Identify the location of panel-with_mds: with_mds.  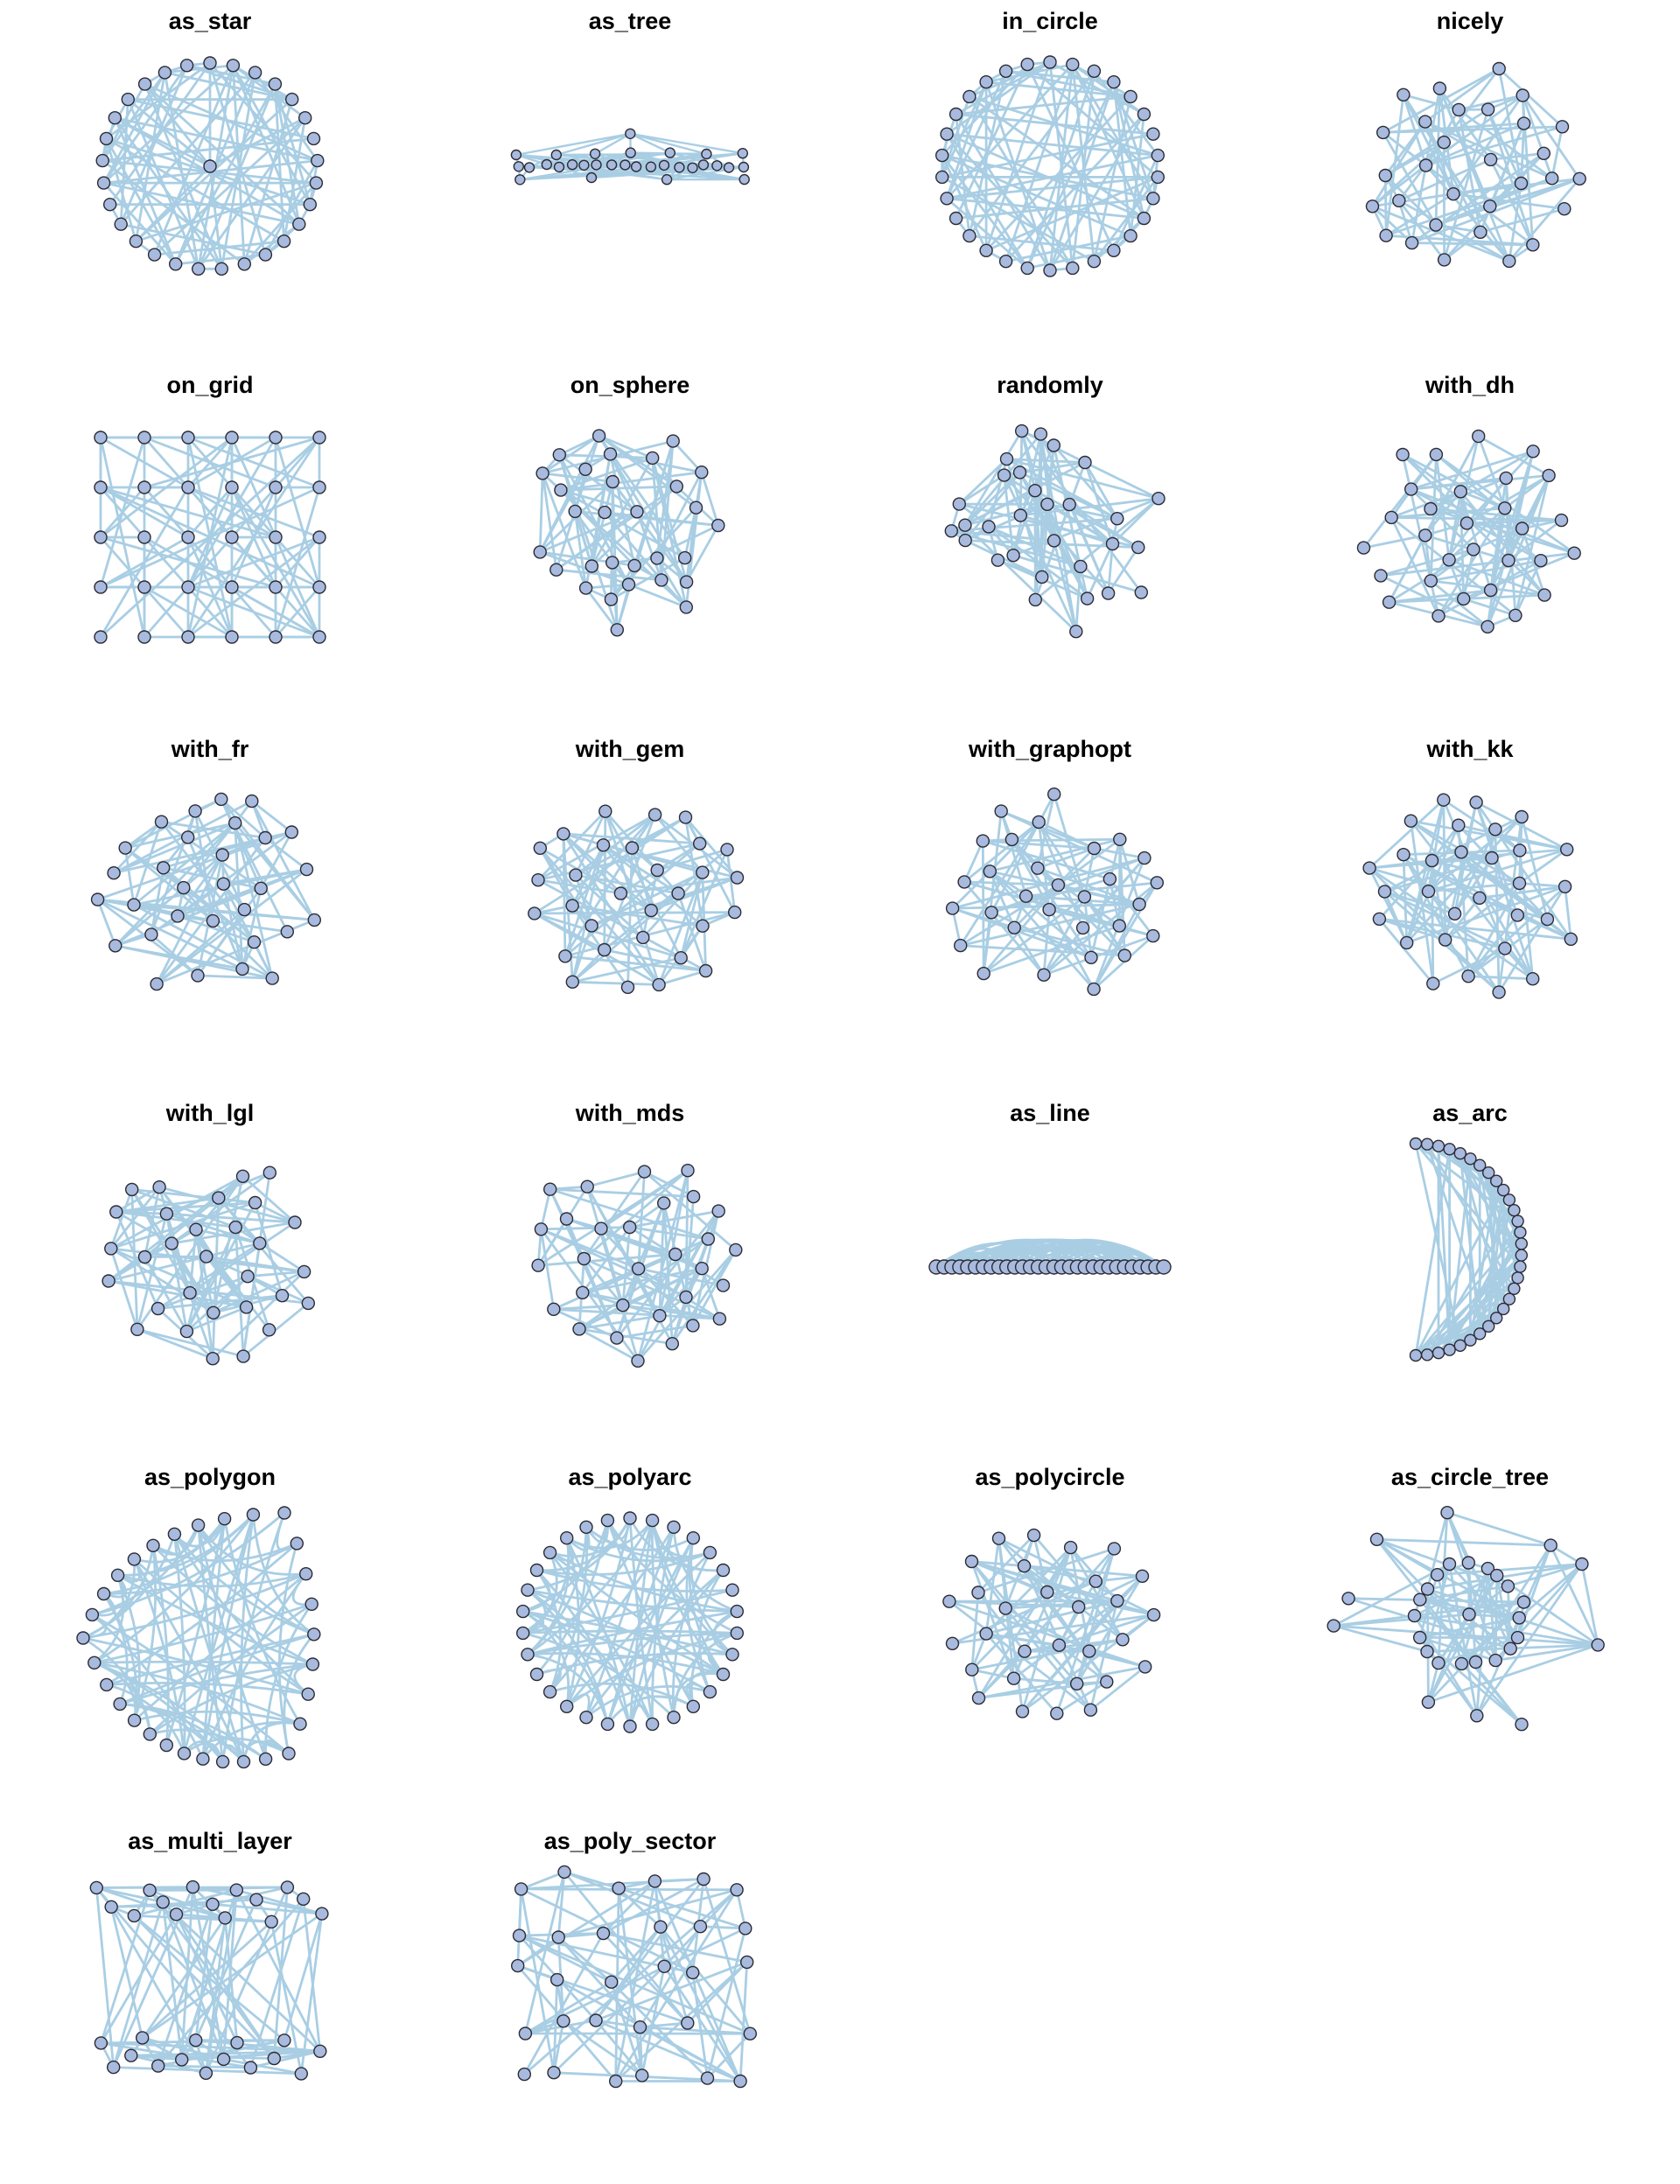
(630, 1274).